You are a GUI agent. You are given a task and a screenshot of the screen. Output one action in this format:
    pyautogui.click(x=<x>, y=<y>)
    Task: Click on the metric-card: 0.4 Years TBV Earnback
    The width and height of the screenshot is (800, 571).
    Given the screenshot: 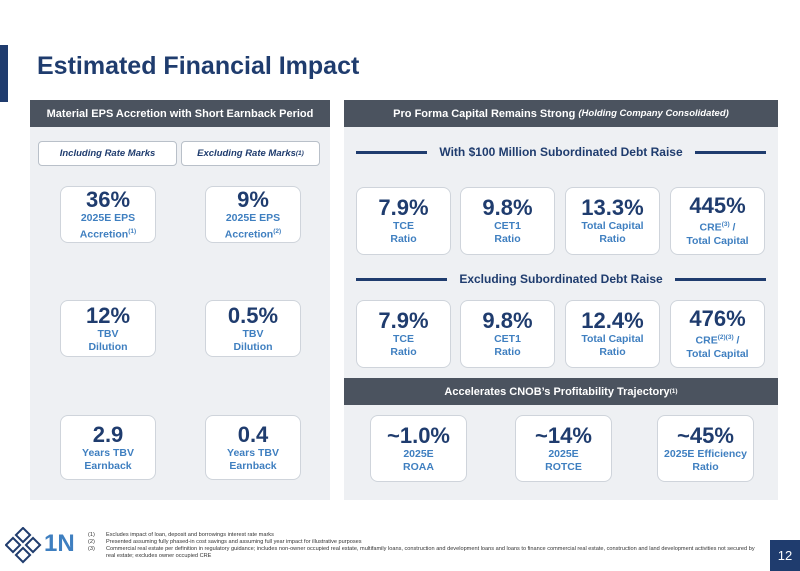 What is the action you would take?
    pyautogui.click(x=253, y=447)
    